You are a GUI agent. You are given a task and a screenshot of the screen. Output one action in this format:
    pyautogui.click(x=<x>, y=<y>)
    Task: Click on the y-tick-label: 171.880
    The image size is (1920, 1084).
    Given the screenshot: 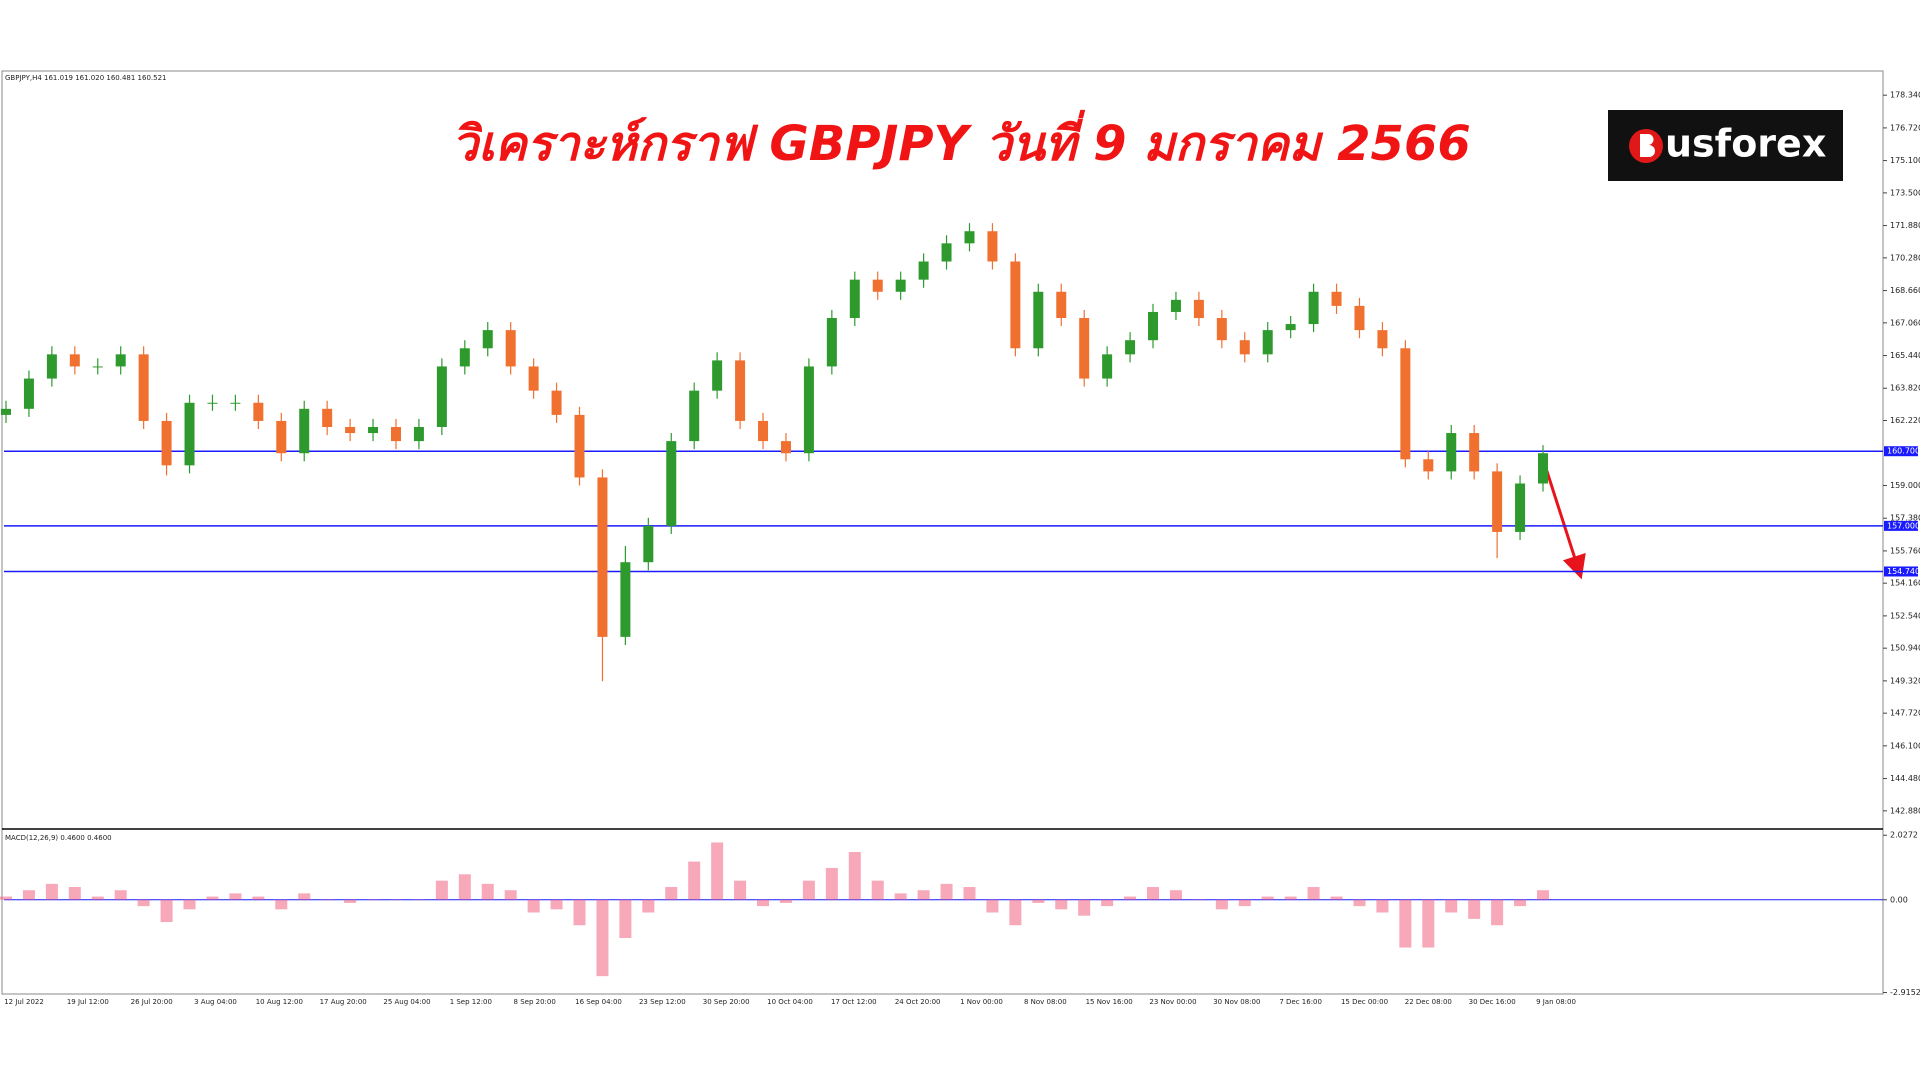 What is the action you would take?
    pyautogui.click(x=1905, y=225)
    